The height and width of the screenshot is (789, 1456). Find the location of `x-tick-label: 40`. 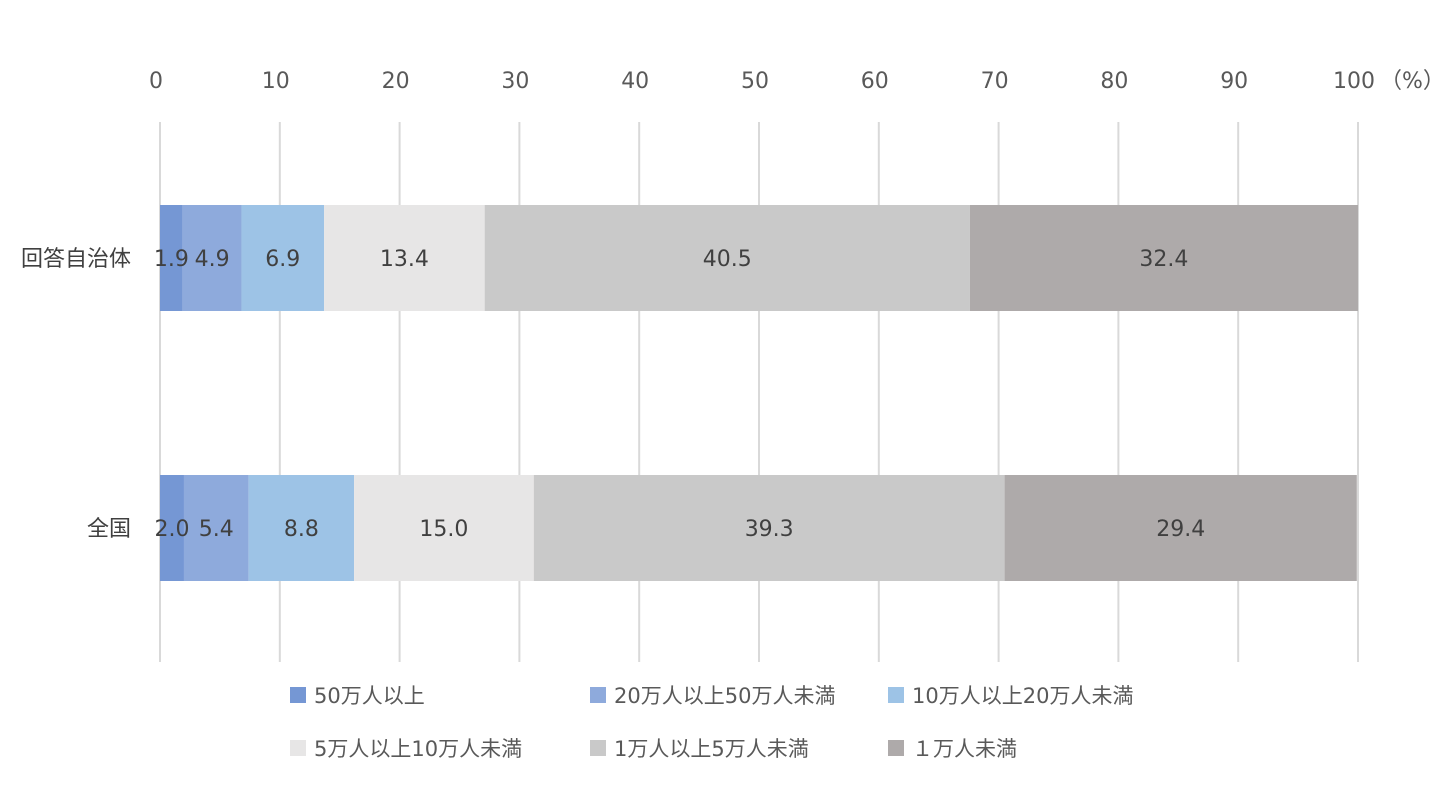

x-tick-label: 40 is located at coordinates (635, 81).